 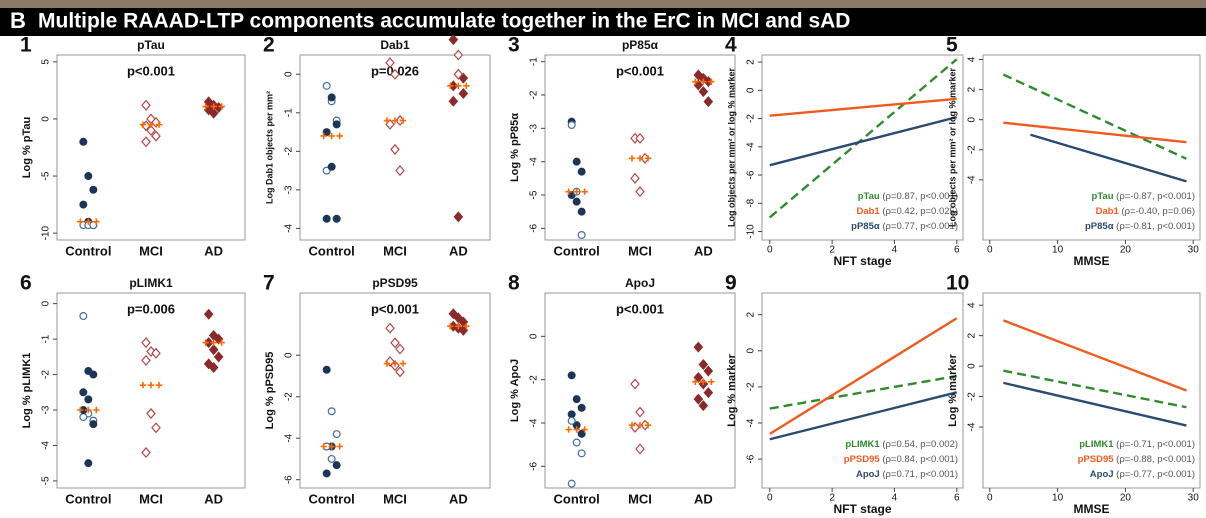 I want to click on panel-title: ApoJ, so click(x=640, y=283).